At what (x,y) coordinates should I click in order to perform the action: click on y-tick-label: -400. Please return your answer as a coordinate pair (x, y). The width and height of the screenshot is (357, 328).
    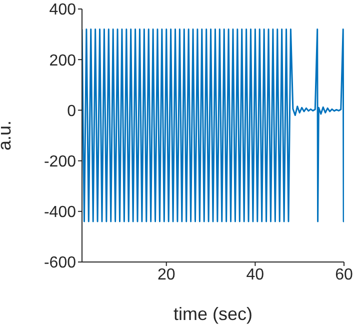
    Looking at the image, I should click on (60, 213).